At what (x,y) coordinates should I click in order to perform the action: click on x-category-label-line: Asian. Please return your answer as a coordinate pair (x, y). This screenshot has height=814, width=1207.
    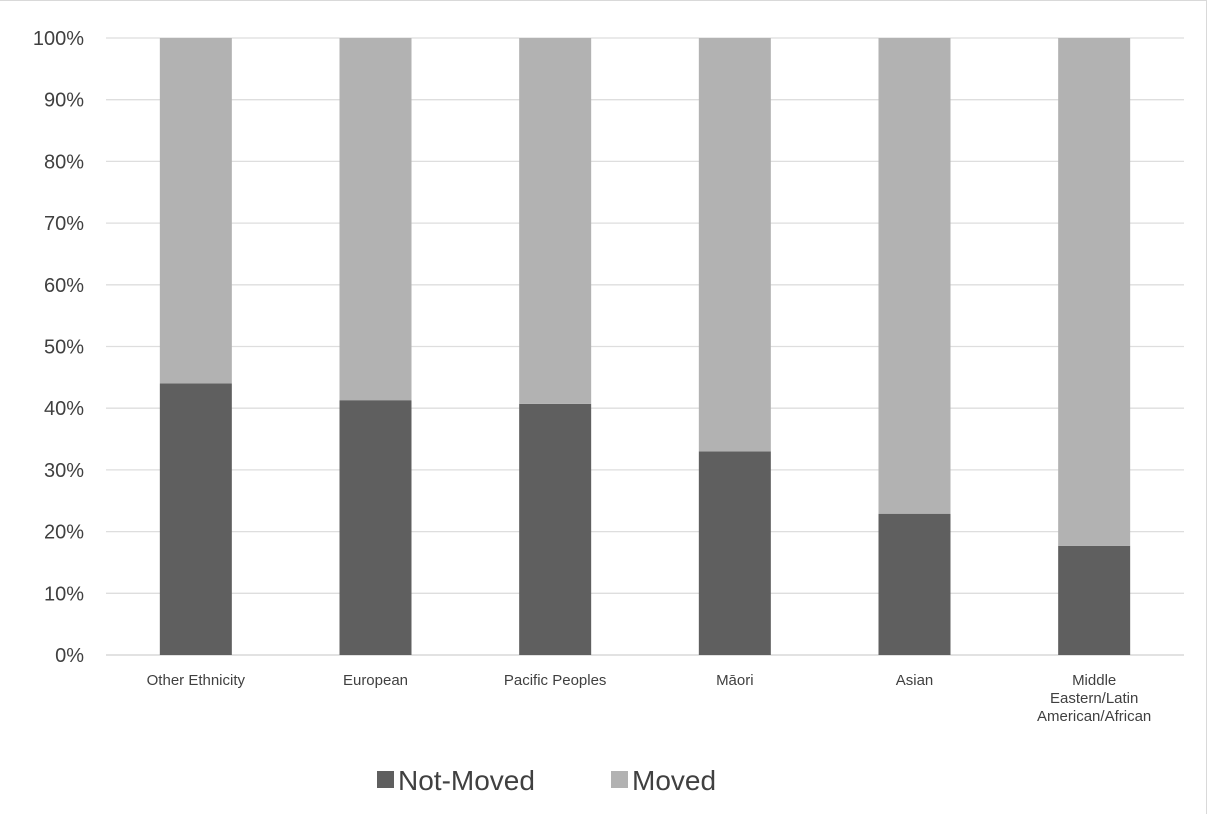
    Looking at the image, I should click on (915, 680).